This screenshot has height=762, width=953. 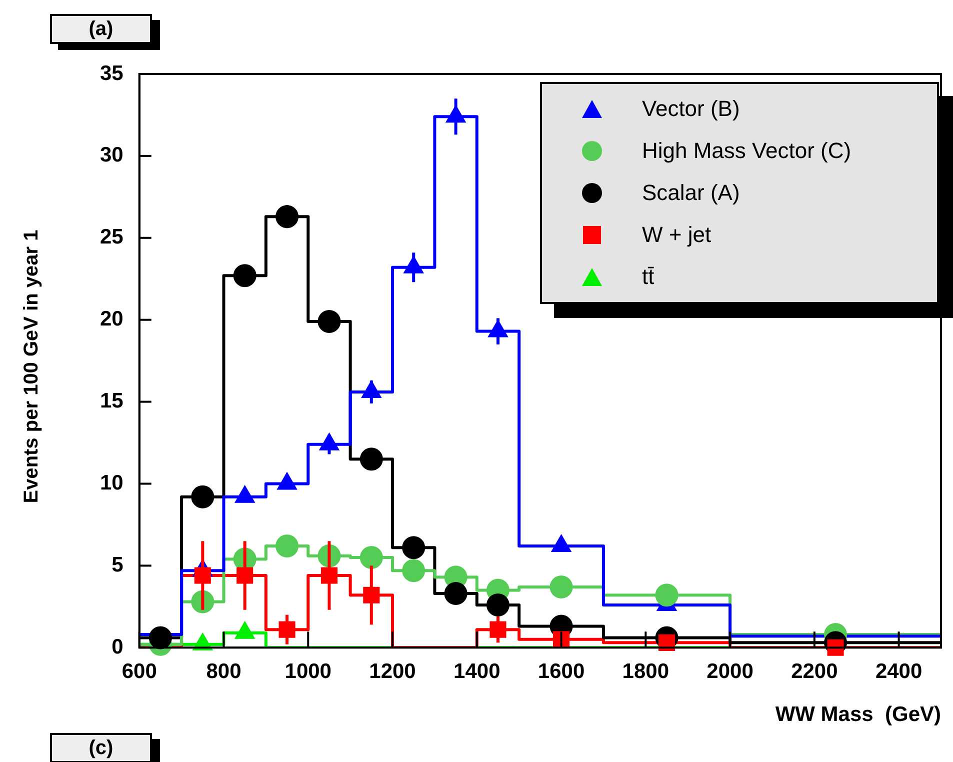 What do you see at coordinates (646, 671) in the screenshot?
I see `x-tick-label: 1800` at bounding box center [646, 671].